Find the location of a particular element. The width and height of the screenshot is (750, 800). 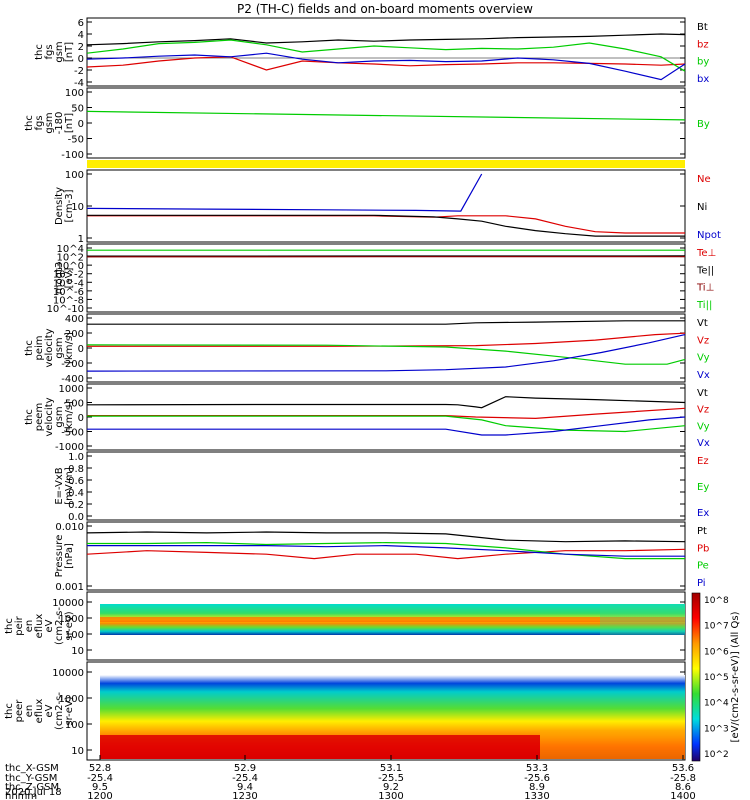

footer-value: 52.9 is located at coordinates (245, 768).